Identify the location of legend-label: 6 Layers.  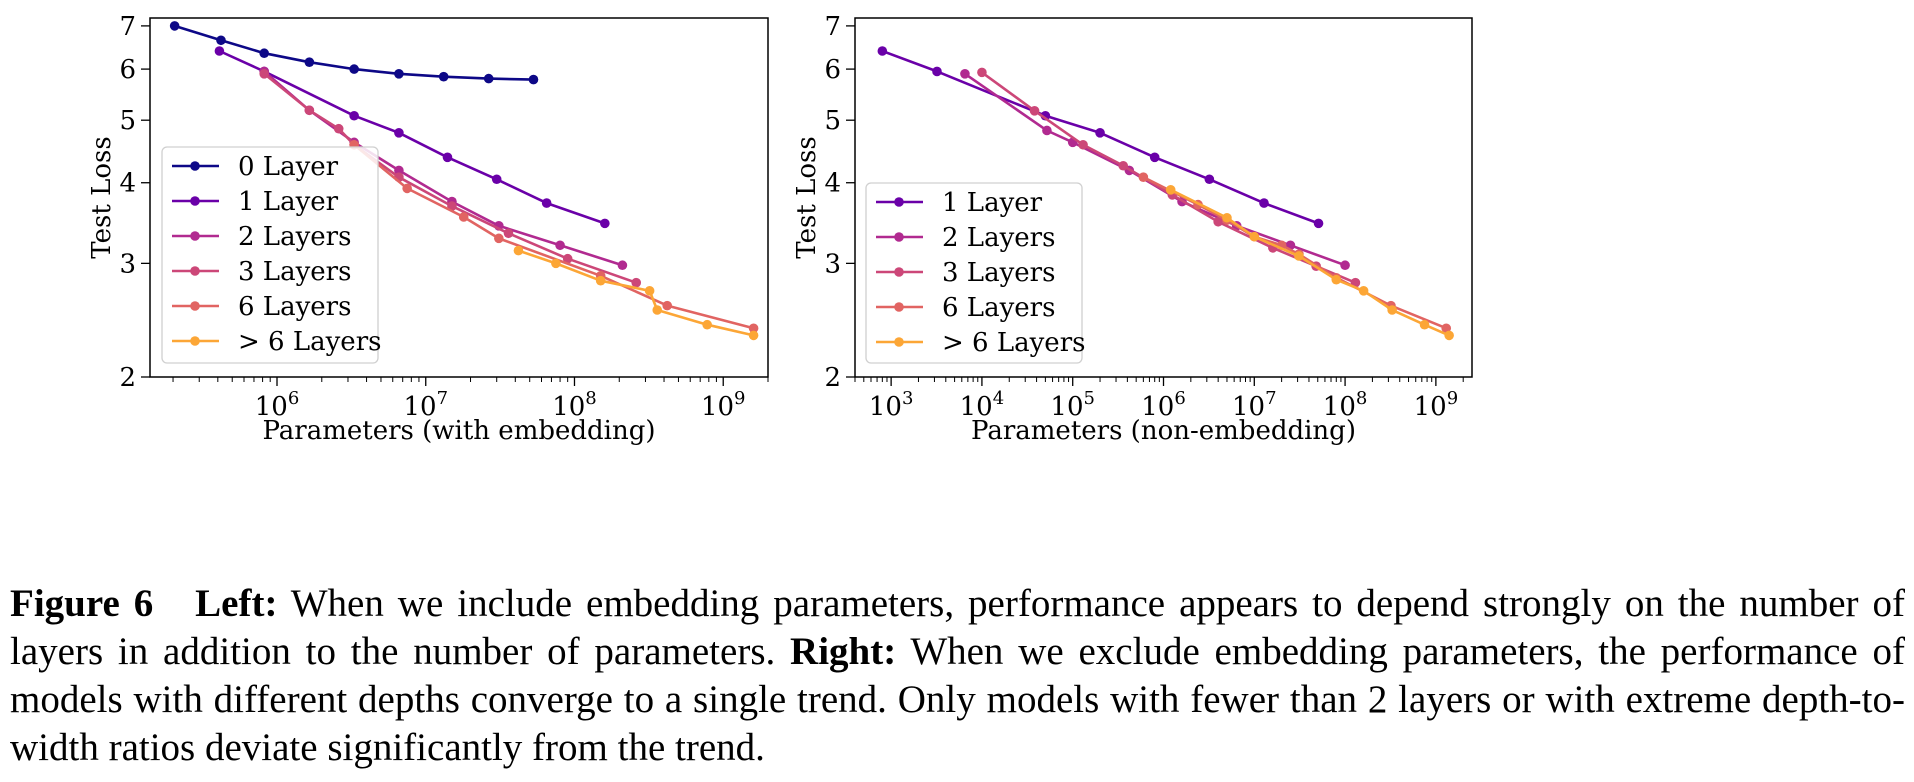
(998, 308).